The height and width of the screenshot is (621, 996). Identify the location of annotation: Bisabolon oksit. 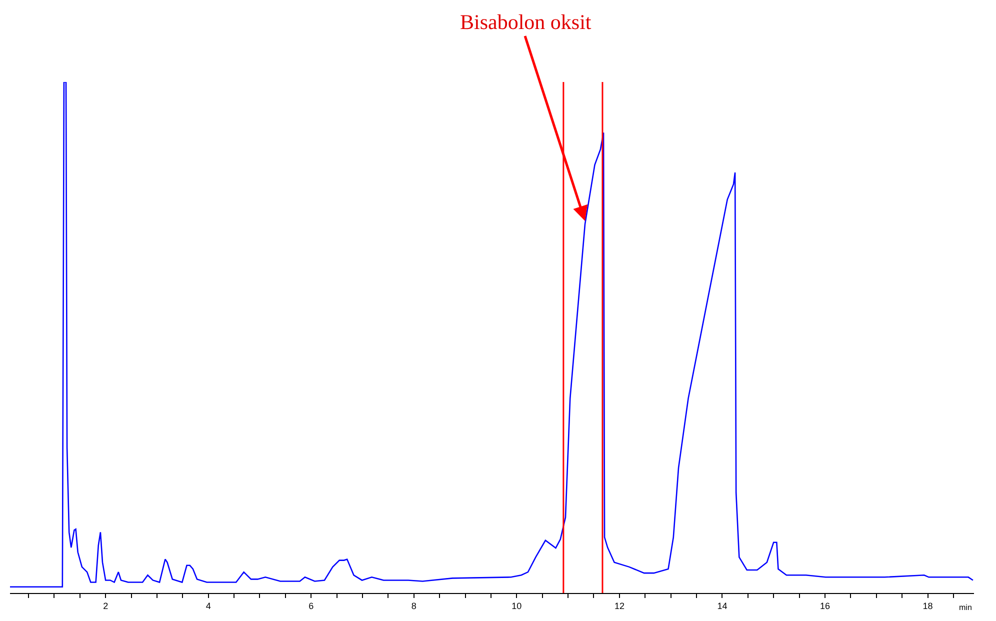
(526, 22).